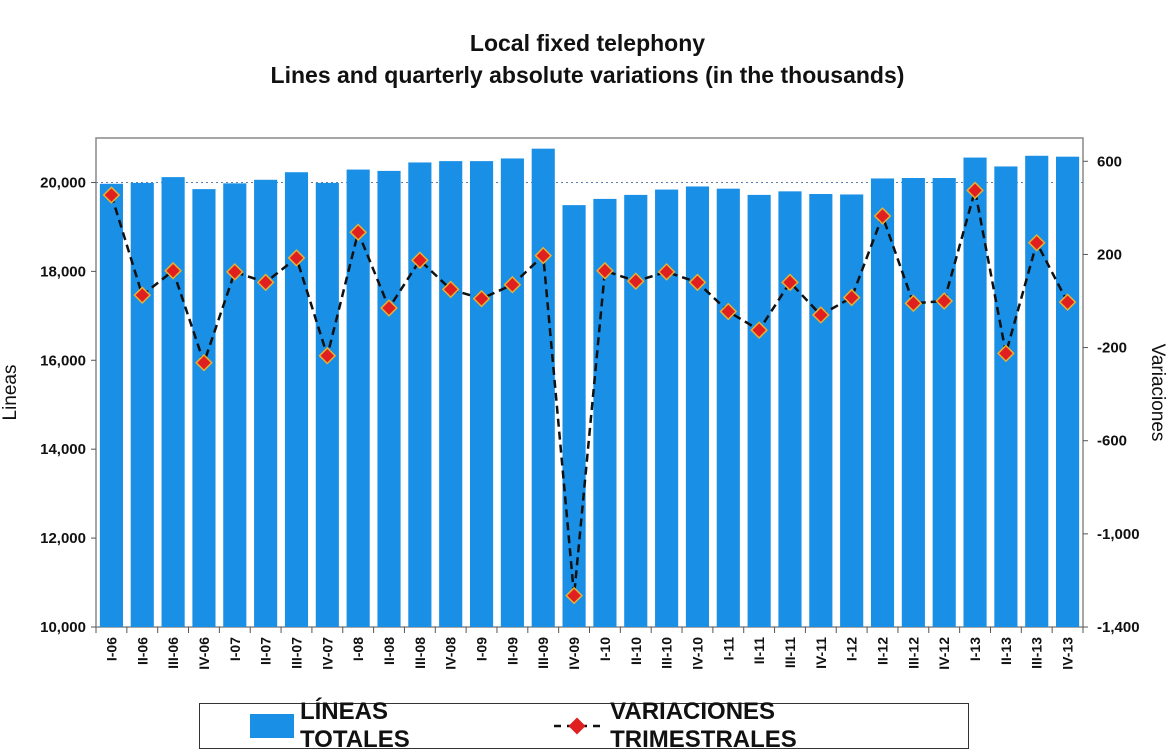 This screenshot has height=756, width=1175. I want to click on y2-tick-label: -1,000, so click(1118, 534).